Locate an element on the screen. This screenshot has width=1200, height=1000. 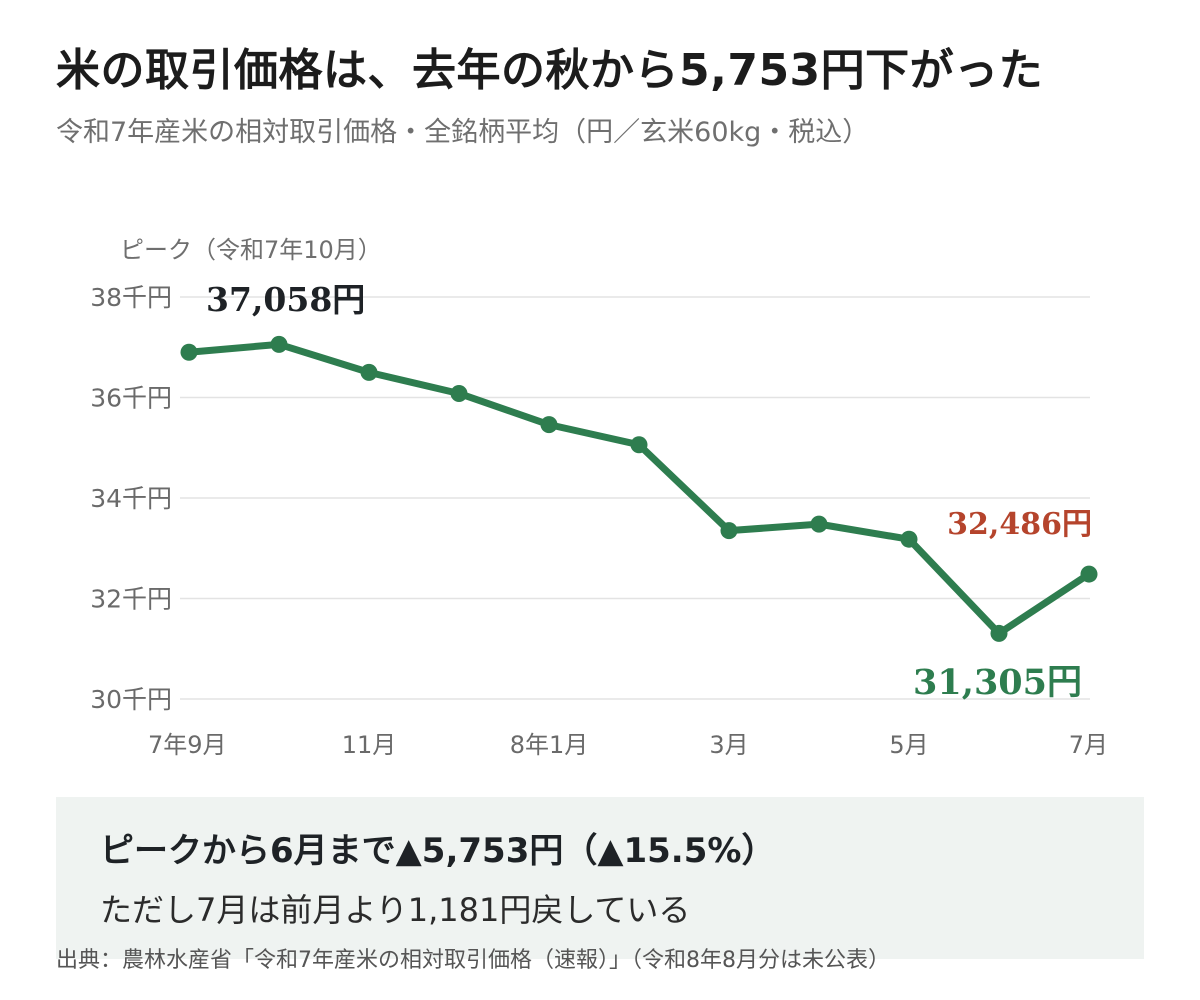
source-note: 出典：農林水産省「令和7年産米の相対取引価格（速報）」（令和8年8月分は未公表） is located at coordinates (473, 960).